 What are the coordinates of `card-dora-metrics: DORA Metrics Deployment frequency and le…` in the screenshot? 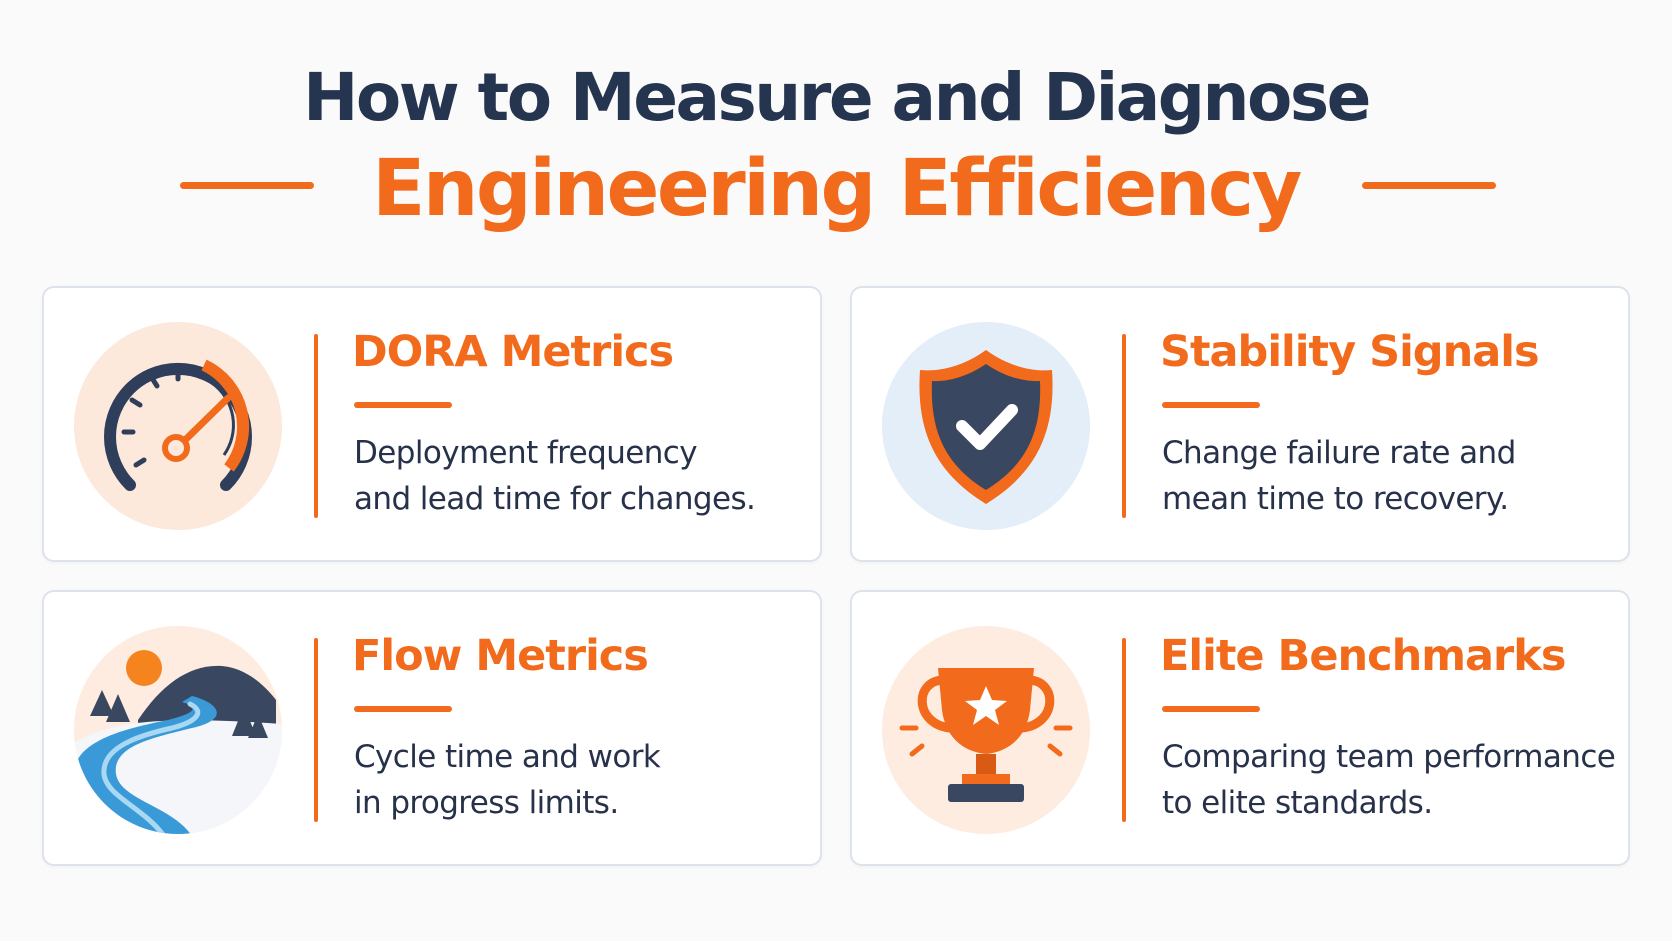 It's located at (432, 424).